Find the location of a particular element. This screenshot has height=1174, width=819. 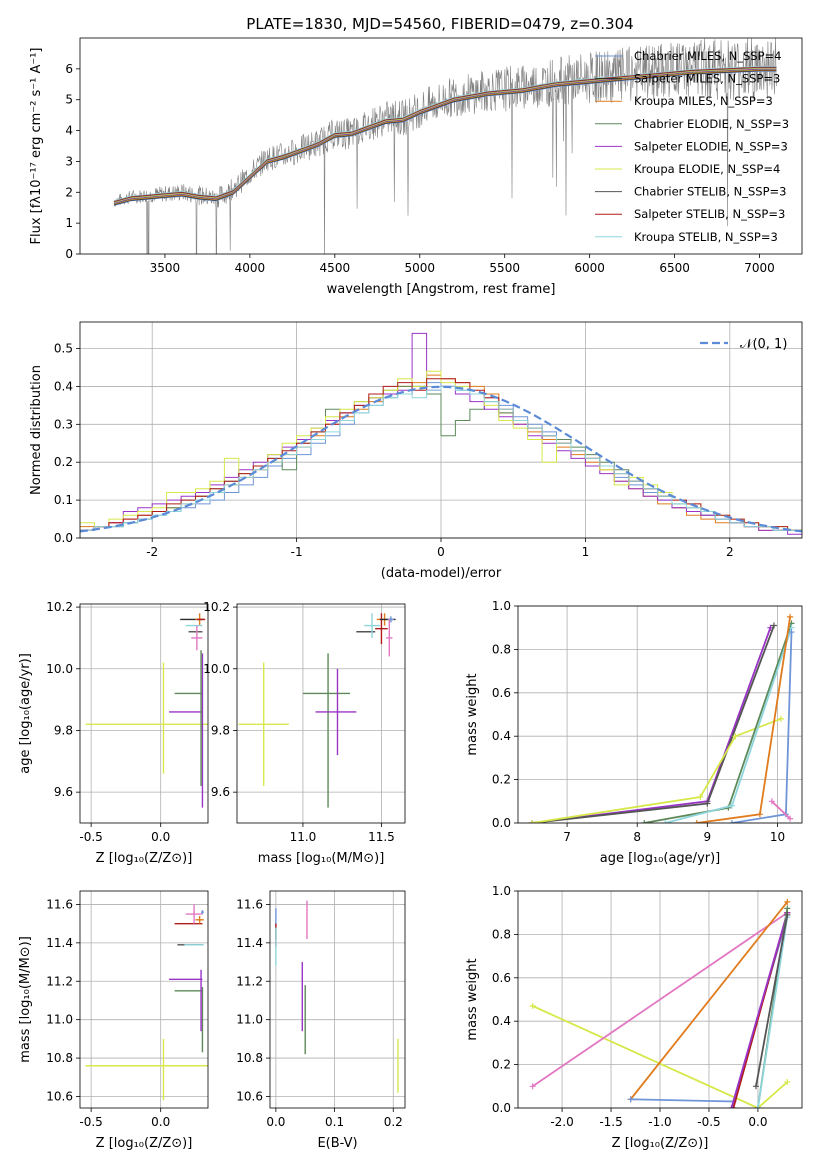

y-tick-label: 1.0 is located at coordinates (501, 606).